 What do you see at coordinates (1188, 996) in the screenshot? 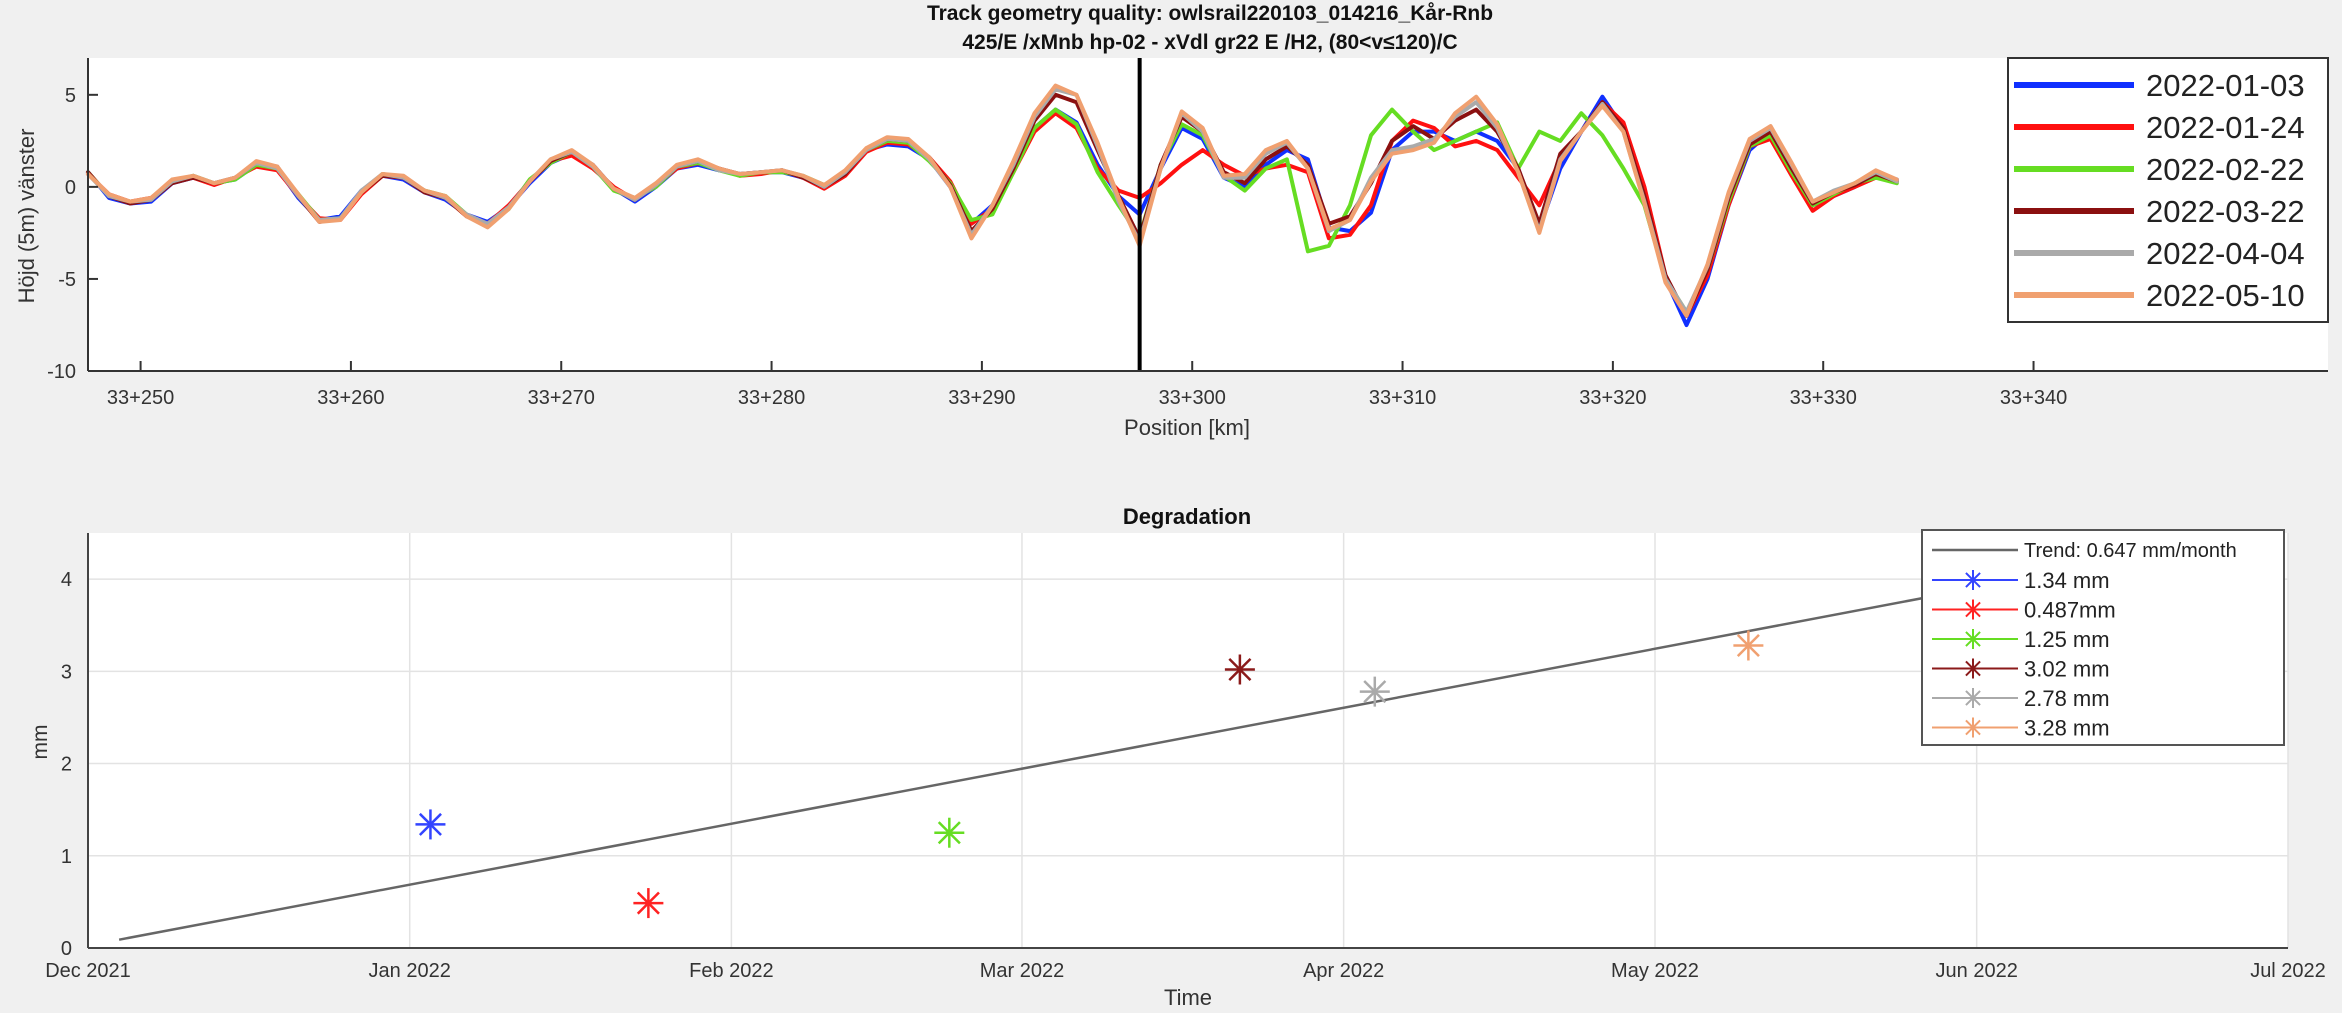
I see `degradation-x-axis-label: Time` at bounding box center [1188, 996].